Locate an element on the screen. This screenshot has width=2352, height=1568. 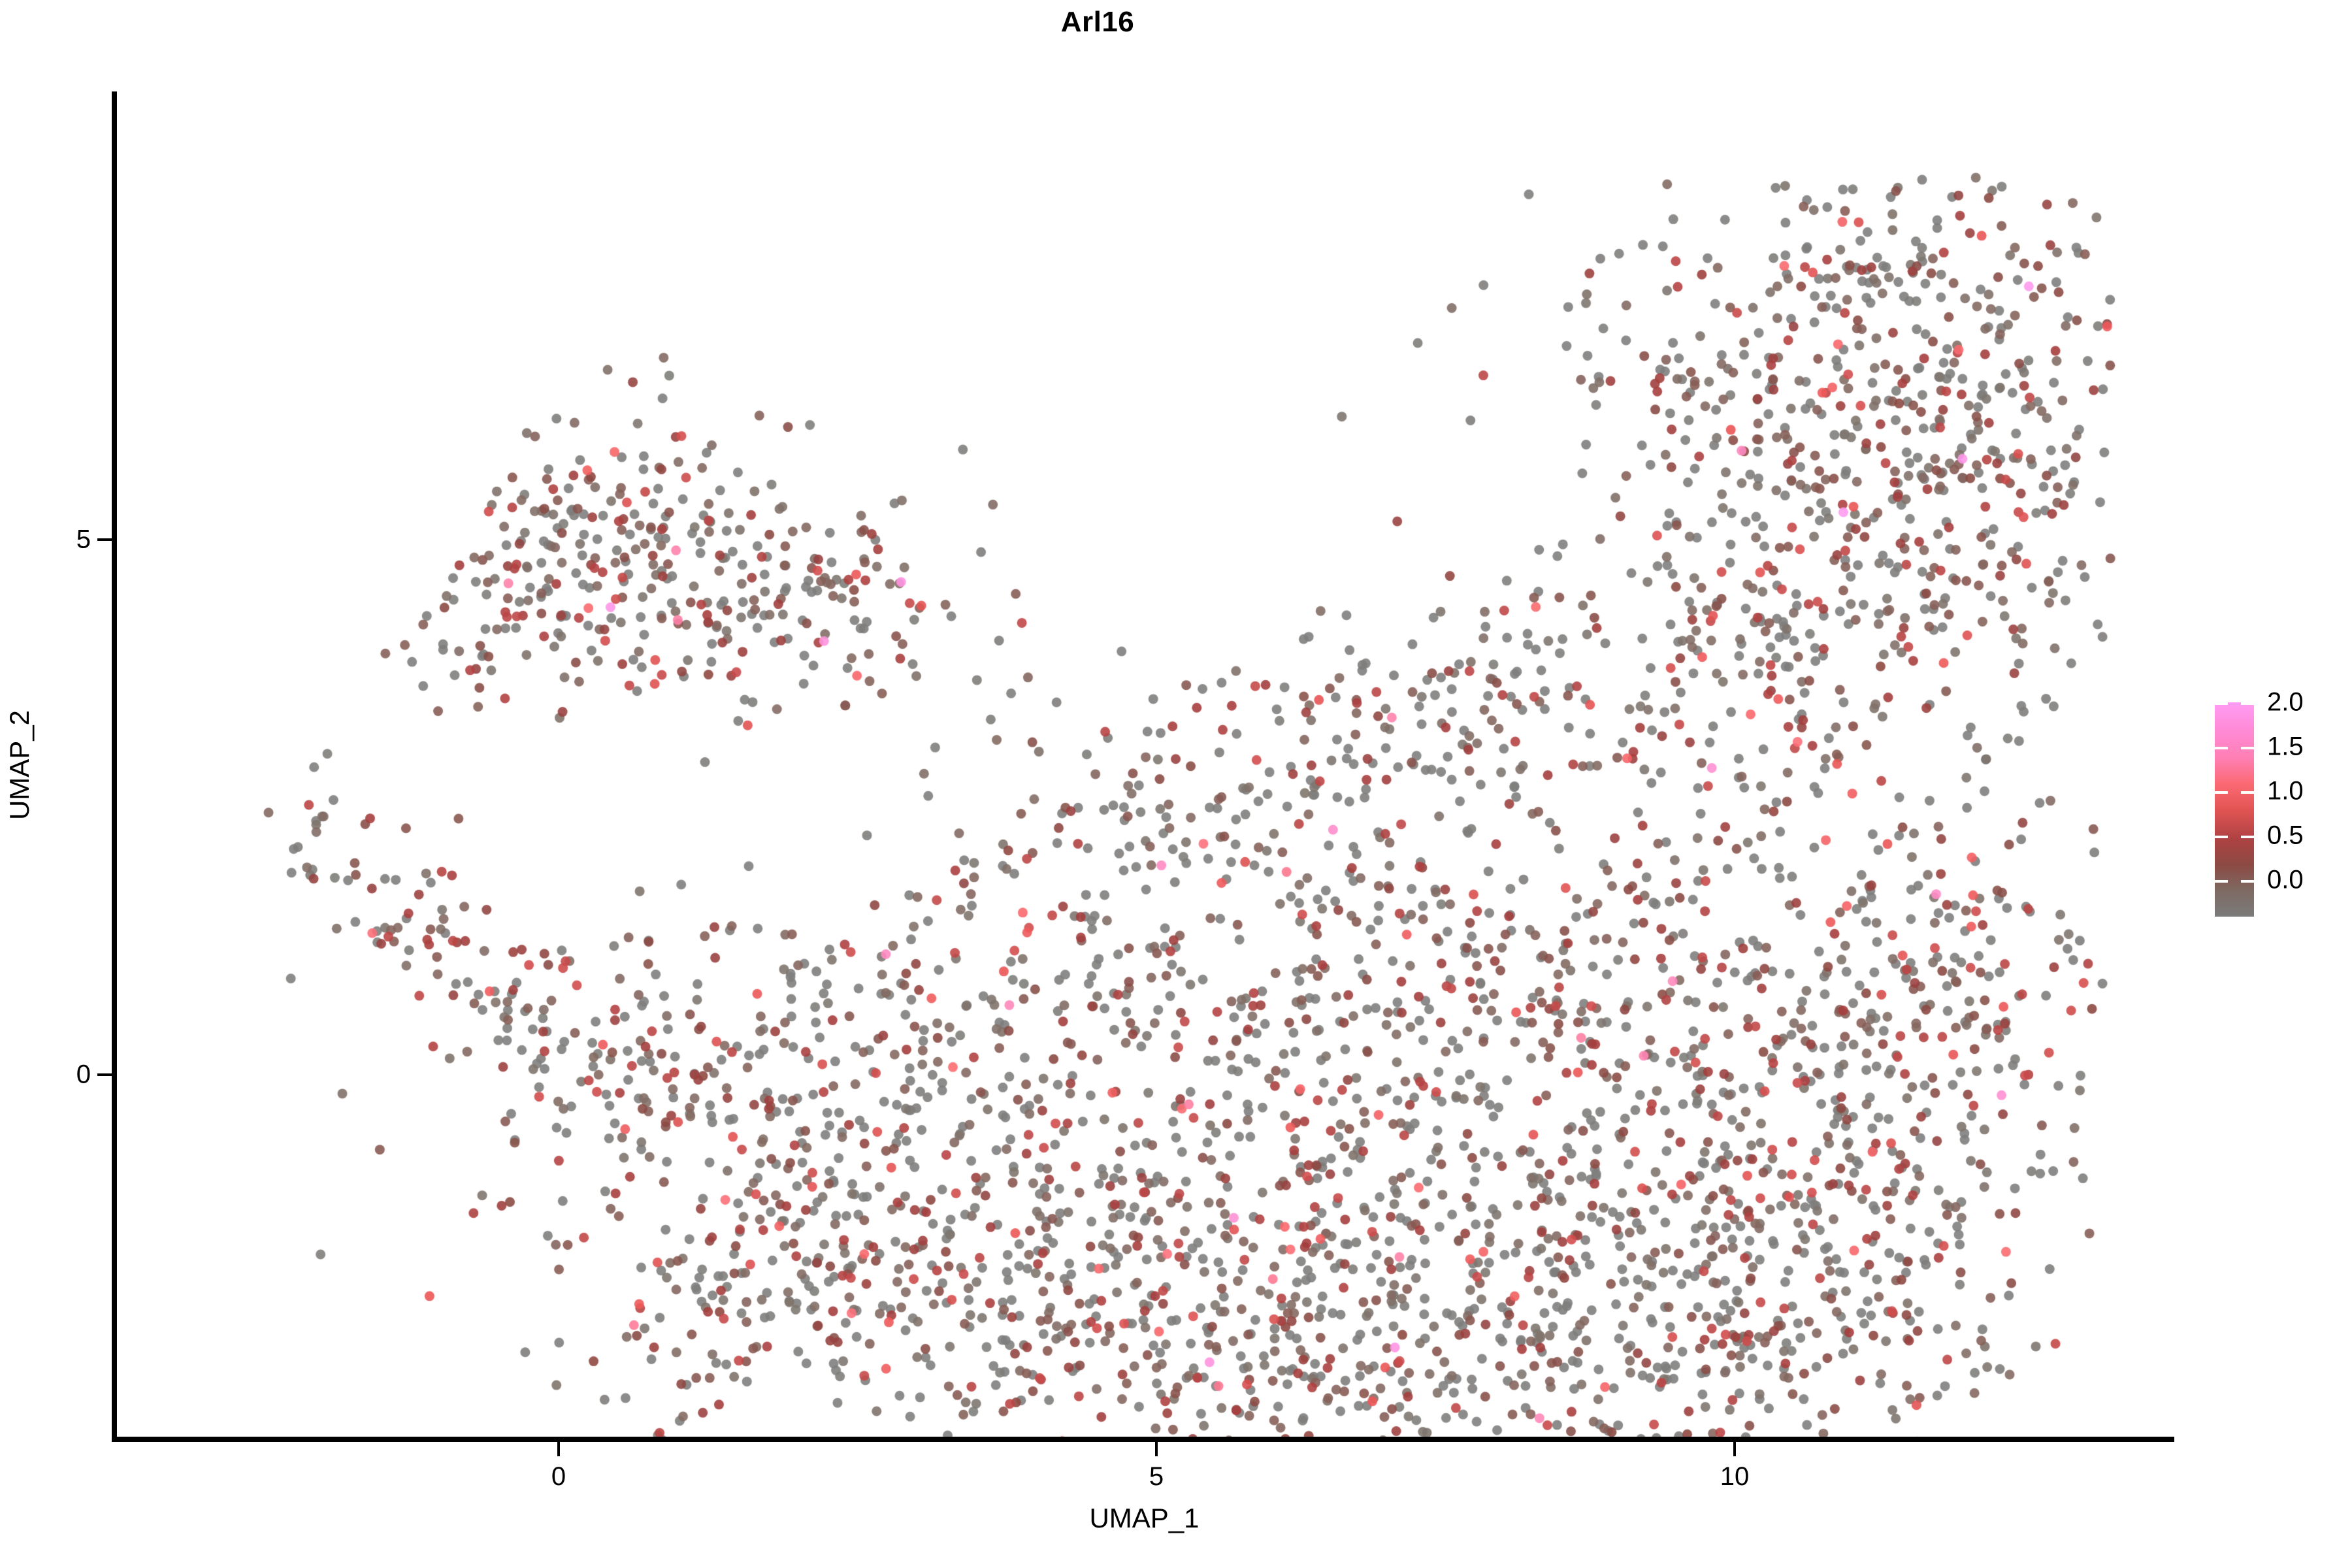
colorbar-tick-0-5-left is located at coordinates (2221, 837).